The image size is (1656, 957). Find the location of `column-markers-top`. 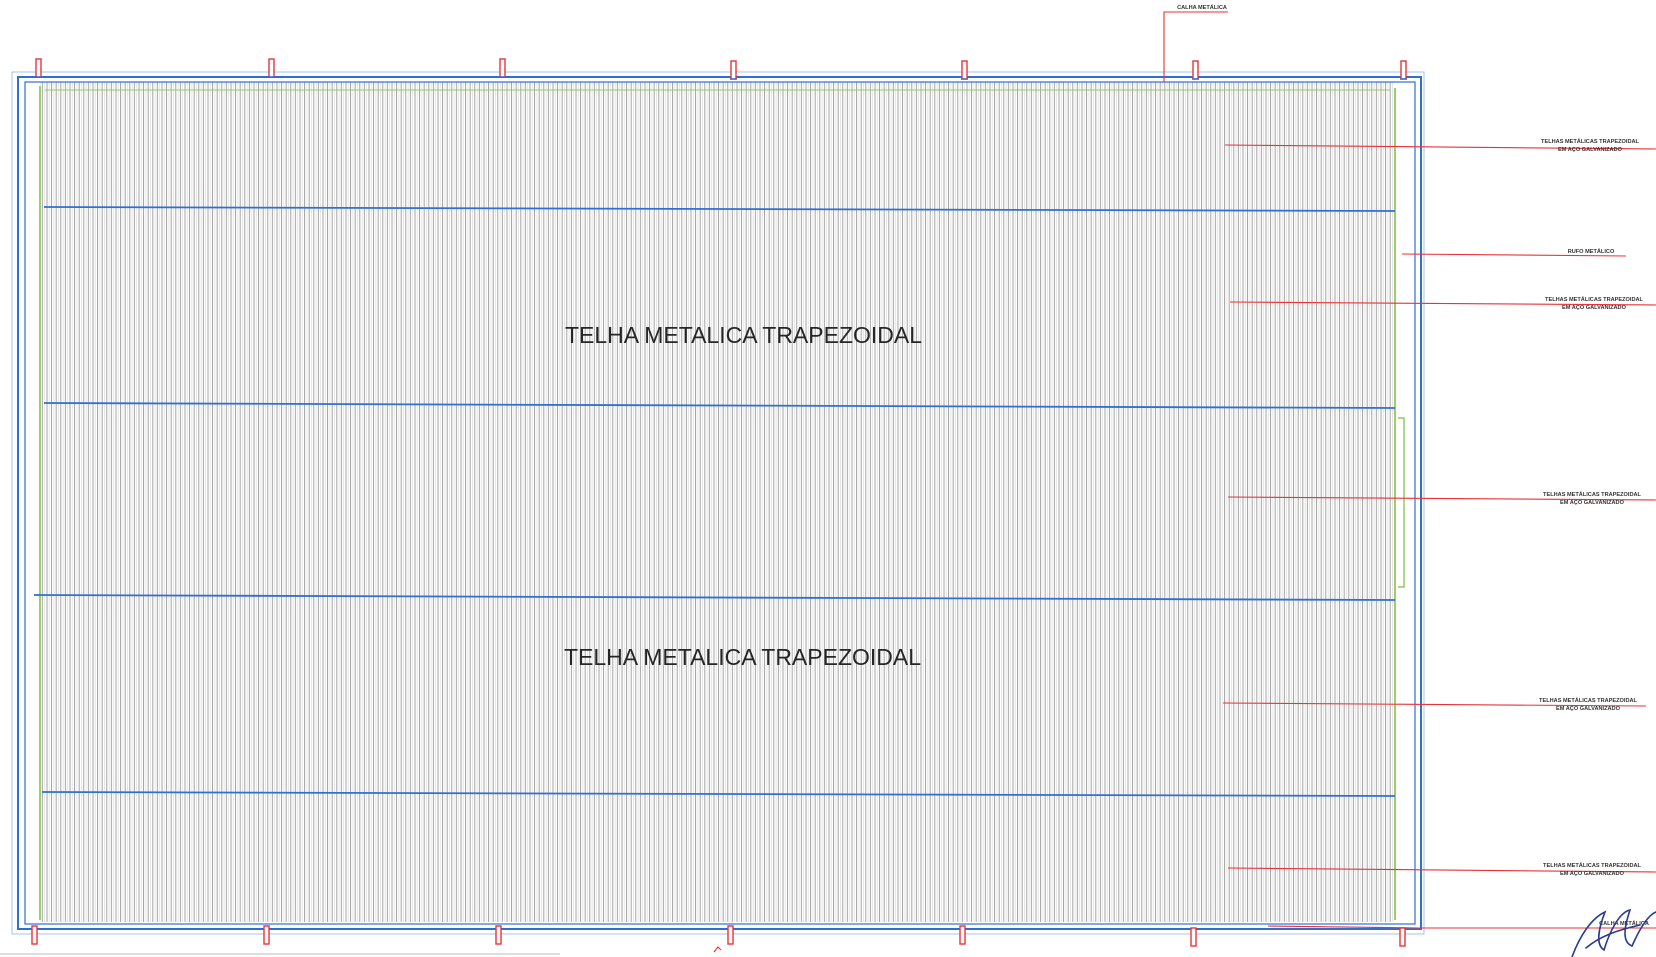

column-markers-top is located at coordinates (721, 69).